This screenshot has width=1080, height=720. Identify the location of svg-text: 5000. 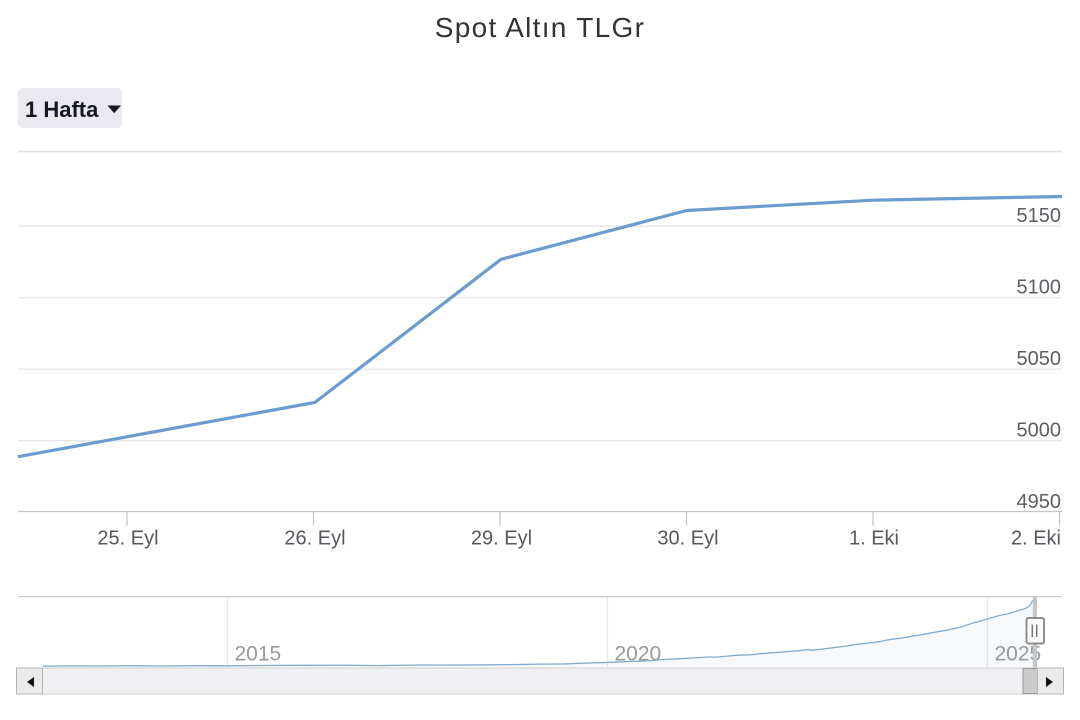
(1039, 431).